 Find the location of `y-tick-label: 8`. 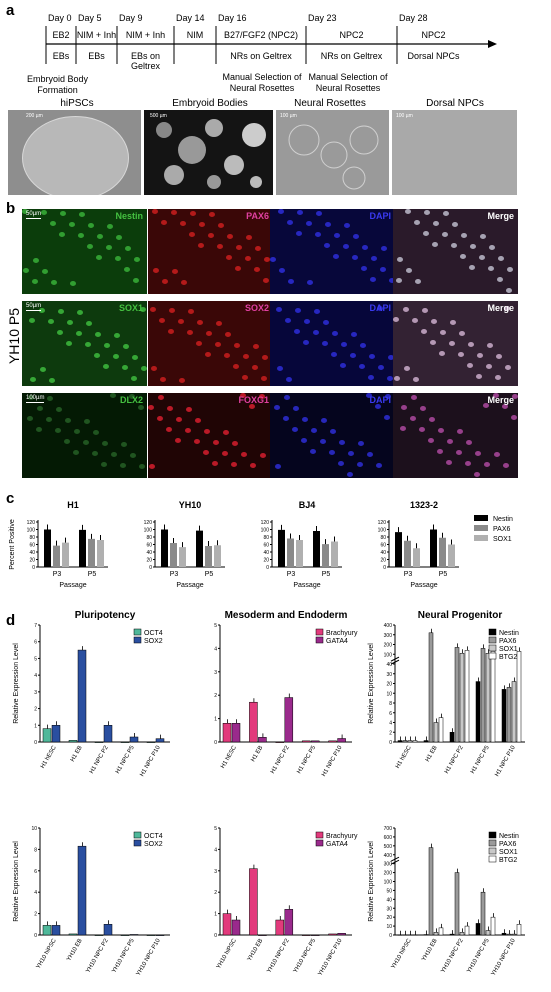

y-tick-label: 8 is located at coordinates (390, 704).